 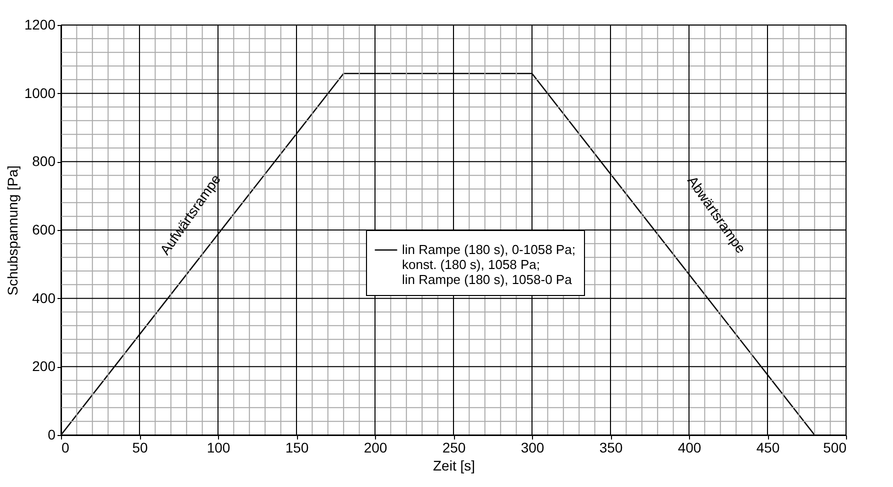 What do you see at coordinates (66, 448) in the screenshot?
I see `x-tick-label: 0` at bounding box center [66, 448].